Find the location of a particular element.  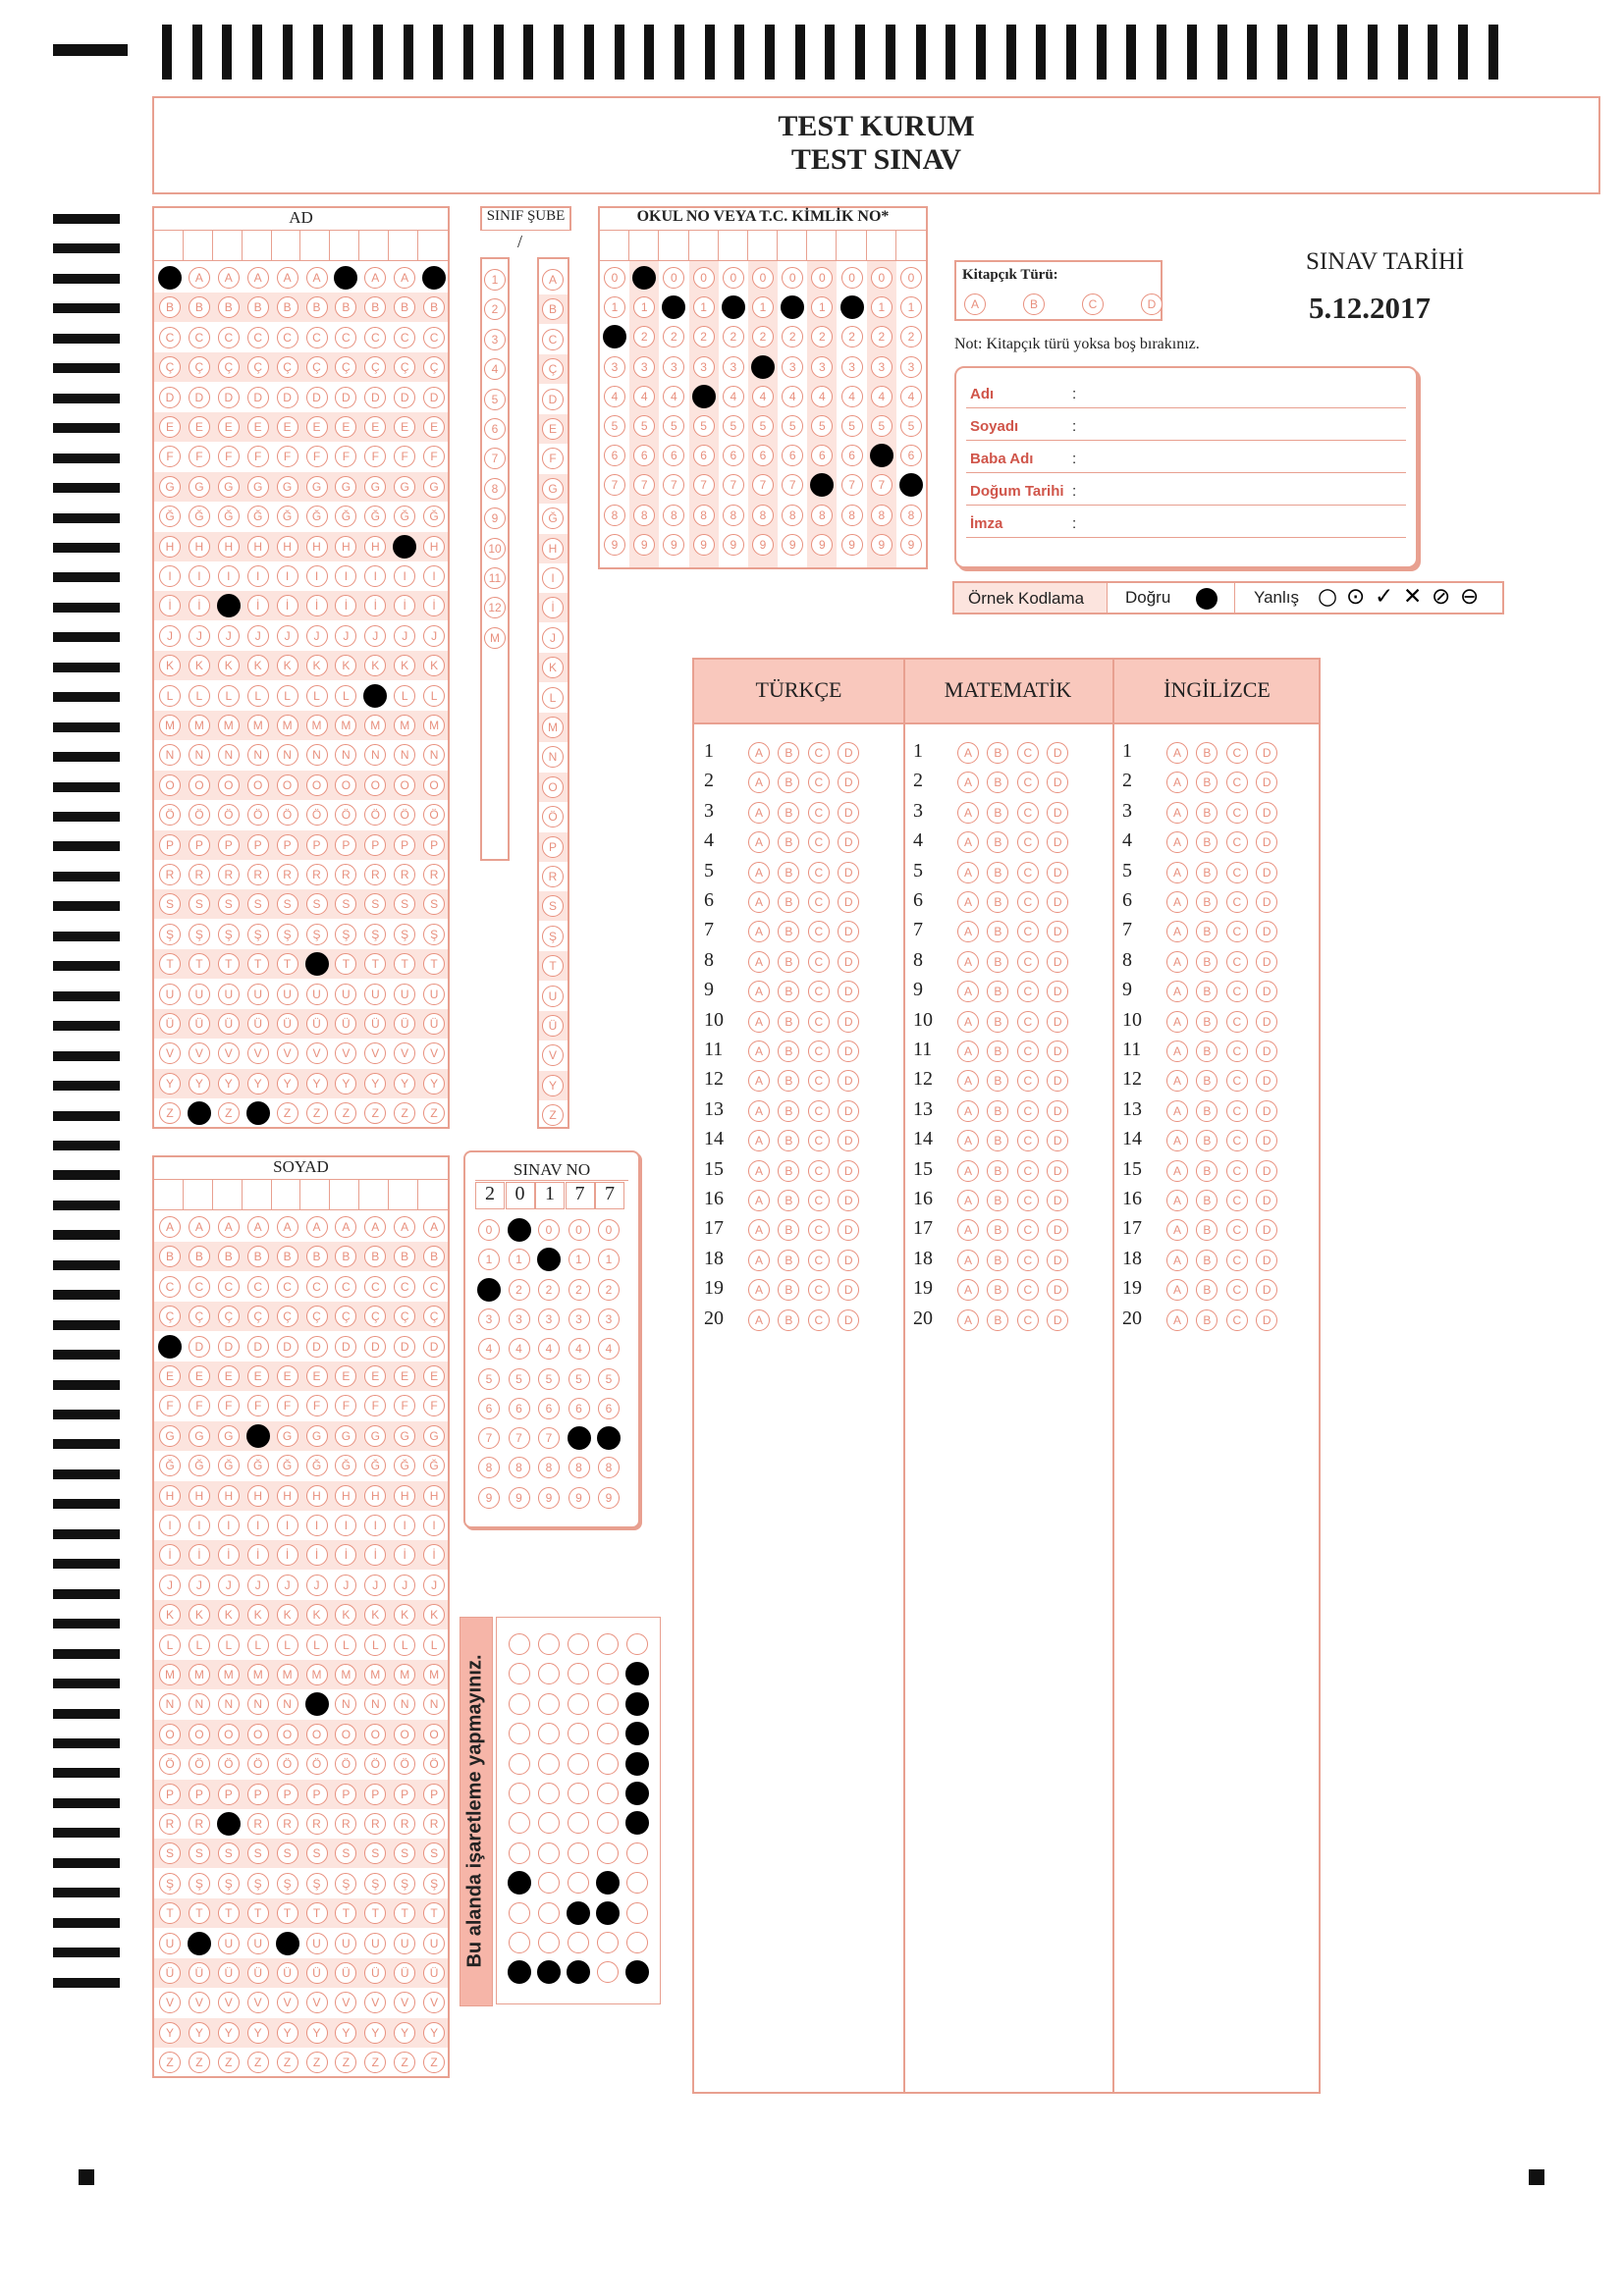

sube-bubble: Ö is located at coordinates (553, 817).